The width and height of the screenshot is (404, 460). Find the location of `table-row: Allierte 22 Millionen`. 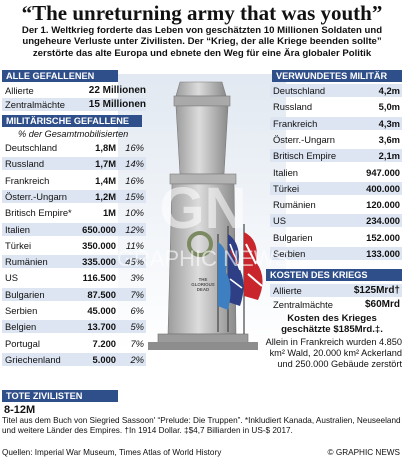

table-row: Allierte 22 Millionen is located at coordinates (74, 90).